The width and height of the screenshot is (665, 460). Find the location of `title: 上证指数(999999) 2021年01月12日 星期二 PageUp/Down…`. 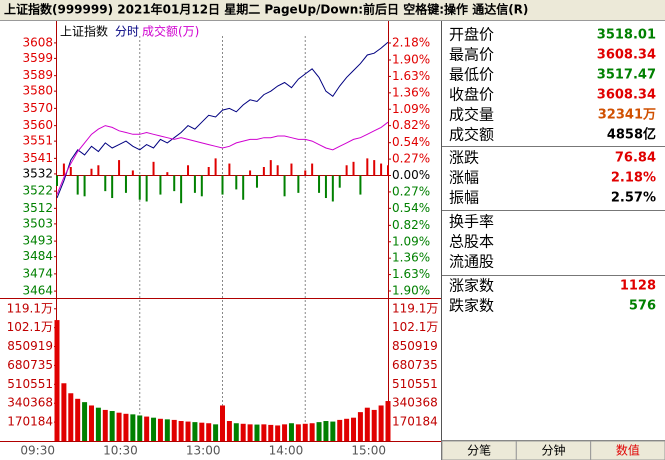

title: 上证指数(999999) 2021年01月12日 星期二 PageUp/Down… is located at coordinates (266, 9).